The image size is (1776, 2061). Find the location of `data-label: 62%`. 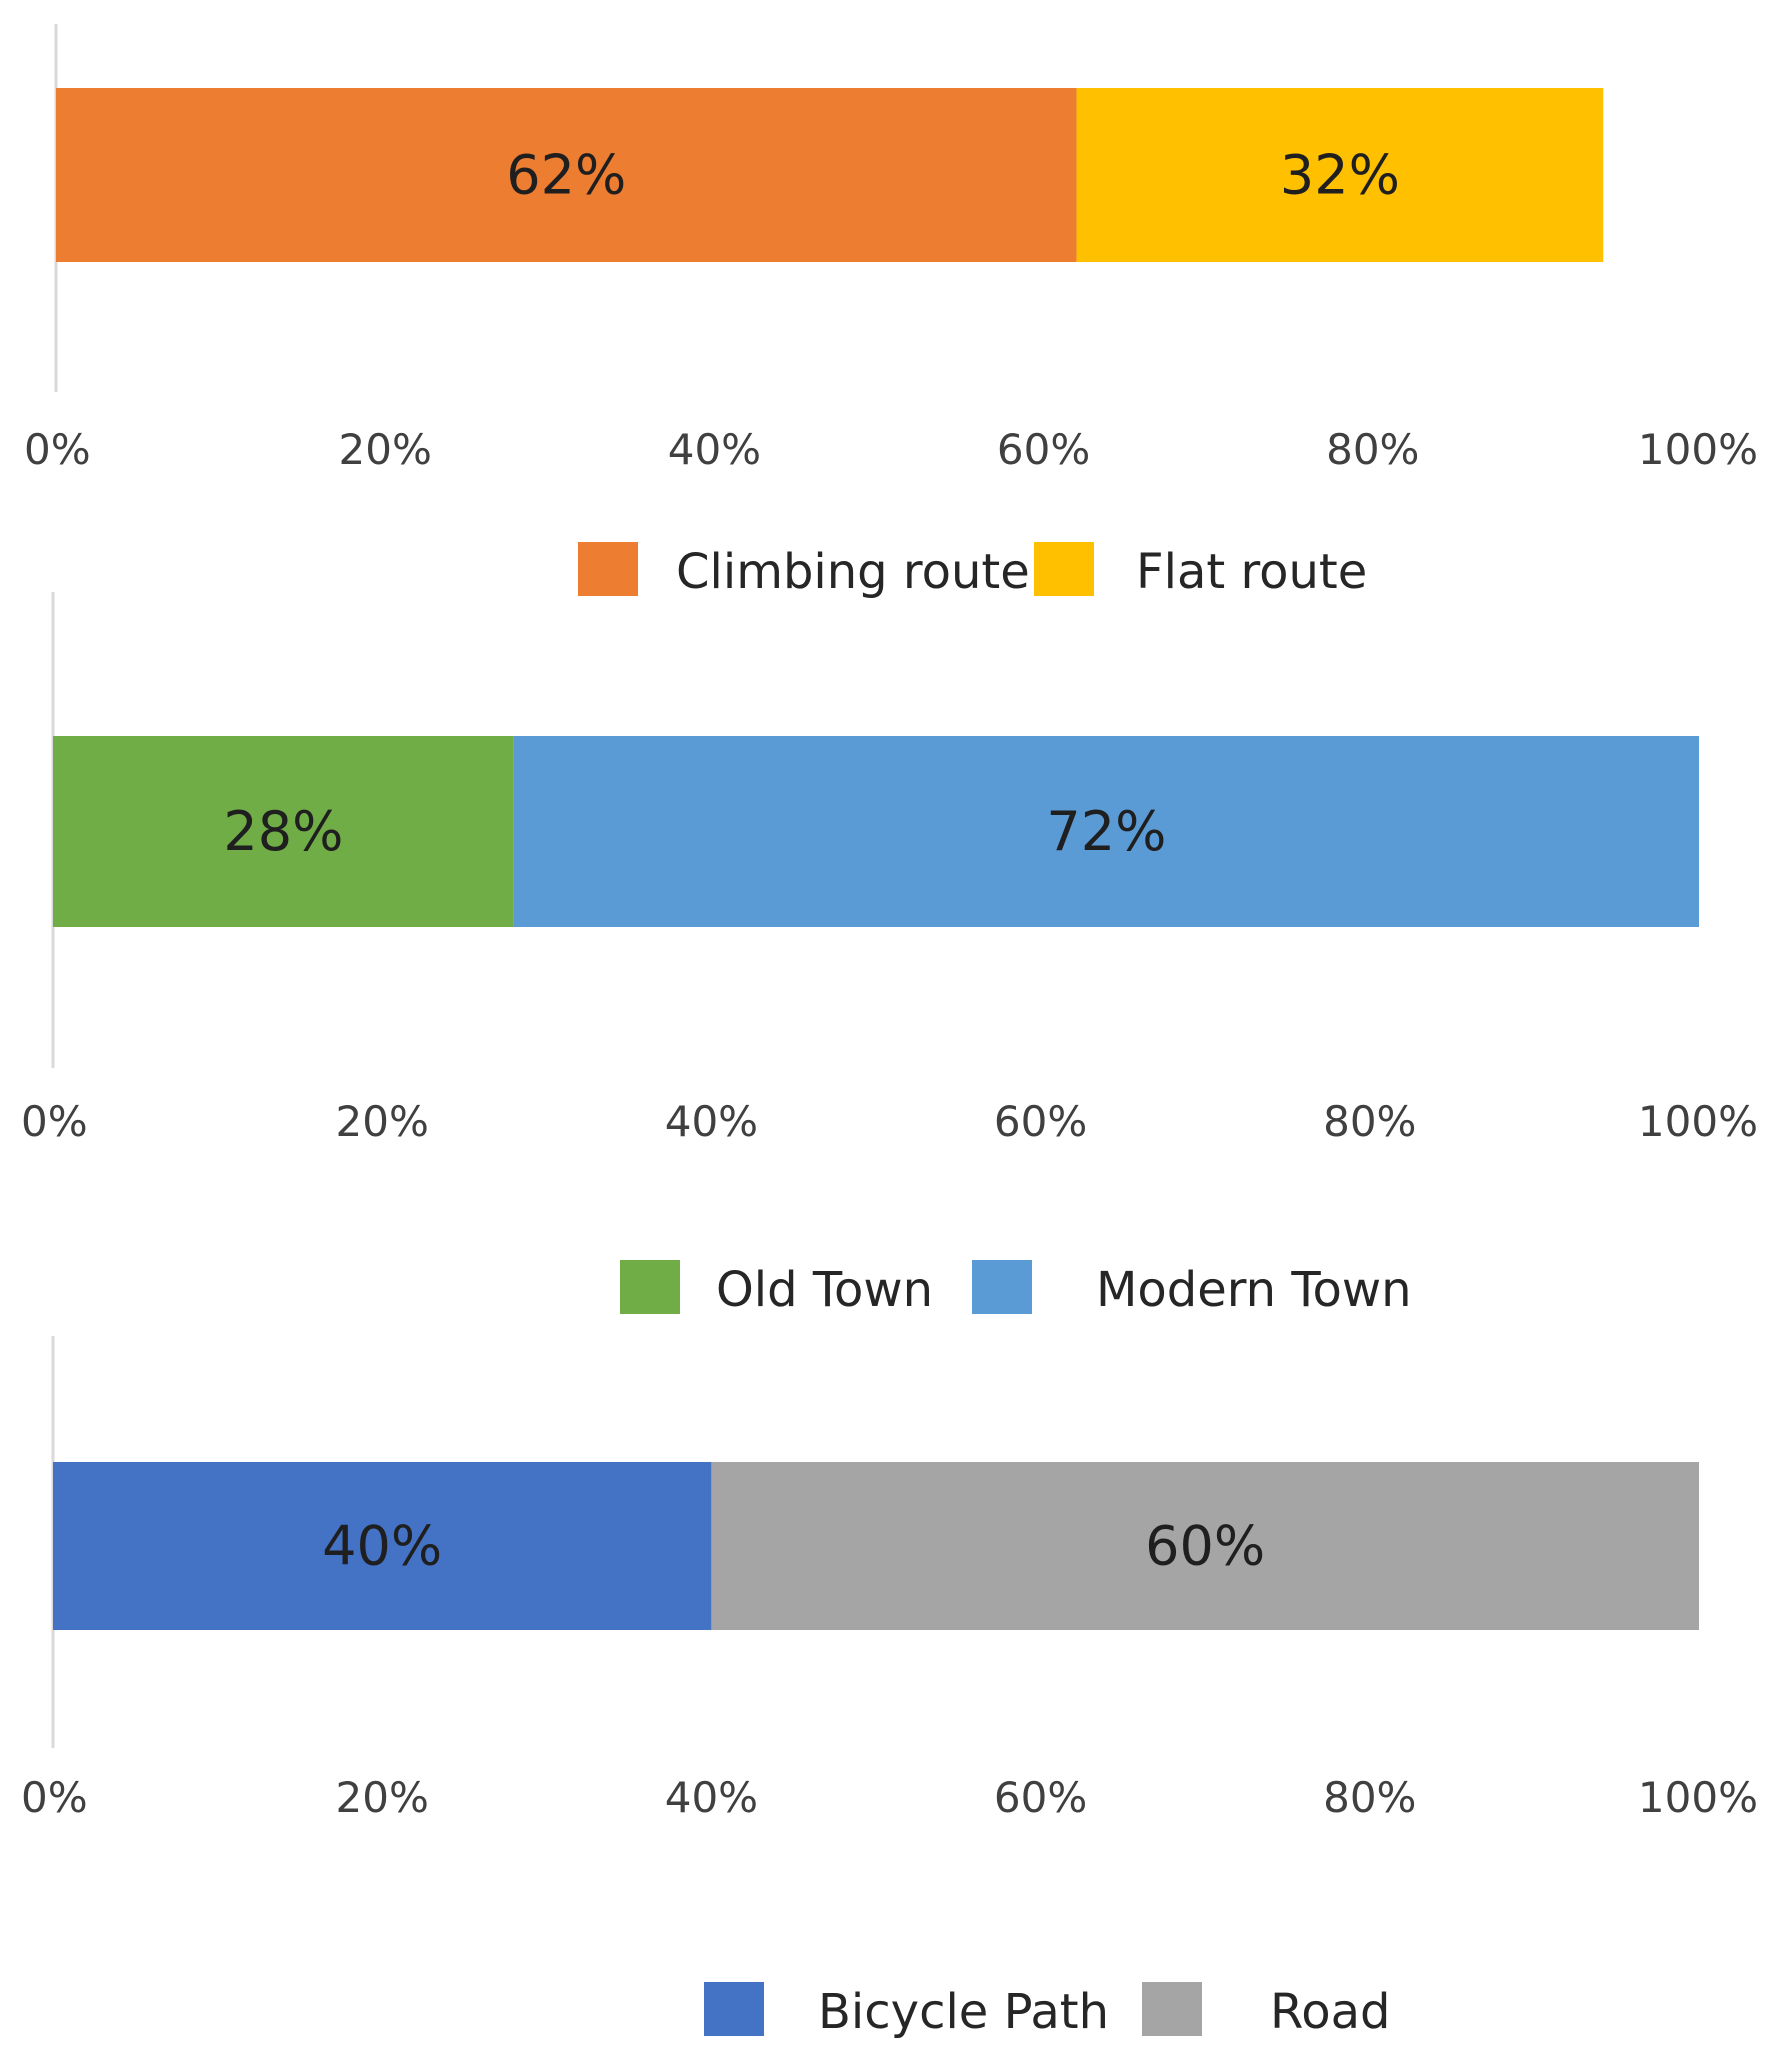

data-label: 62% is located at coordinates (566, 175).